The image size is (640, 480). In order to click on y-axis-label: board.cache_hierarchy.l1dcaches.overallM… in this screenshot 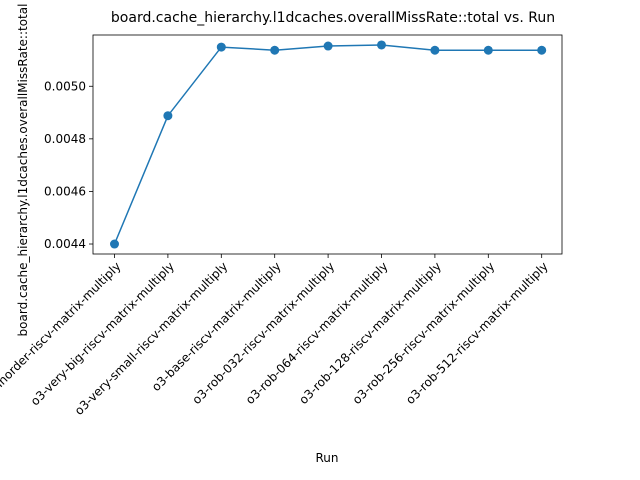, I will do `click(23, 170)`.